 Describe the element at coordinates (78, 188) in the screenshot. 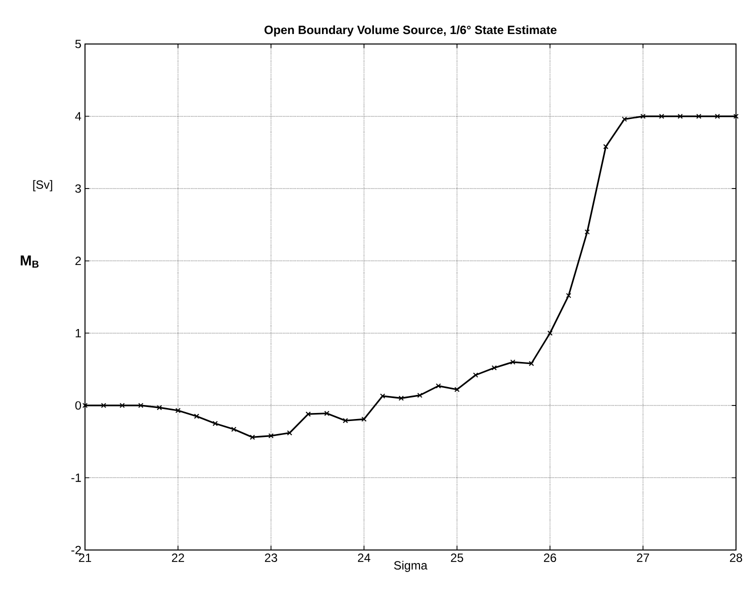

I see `y-tick-label: 3` at that location.